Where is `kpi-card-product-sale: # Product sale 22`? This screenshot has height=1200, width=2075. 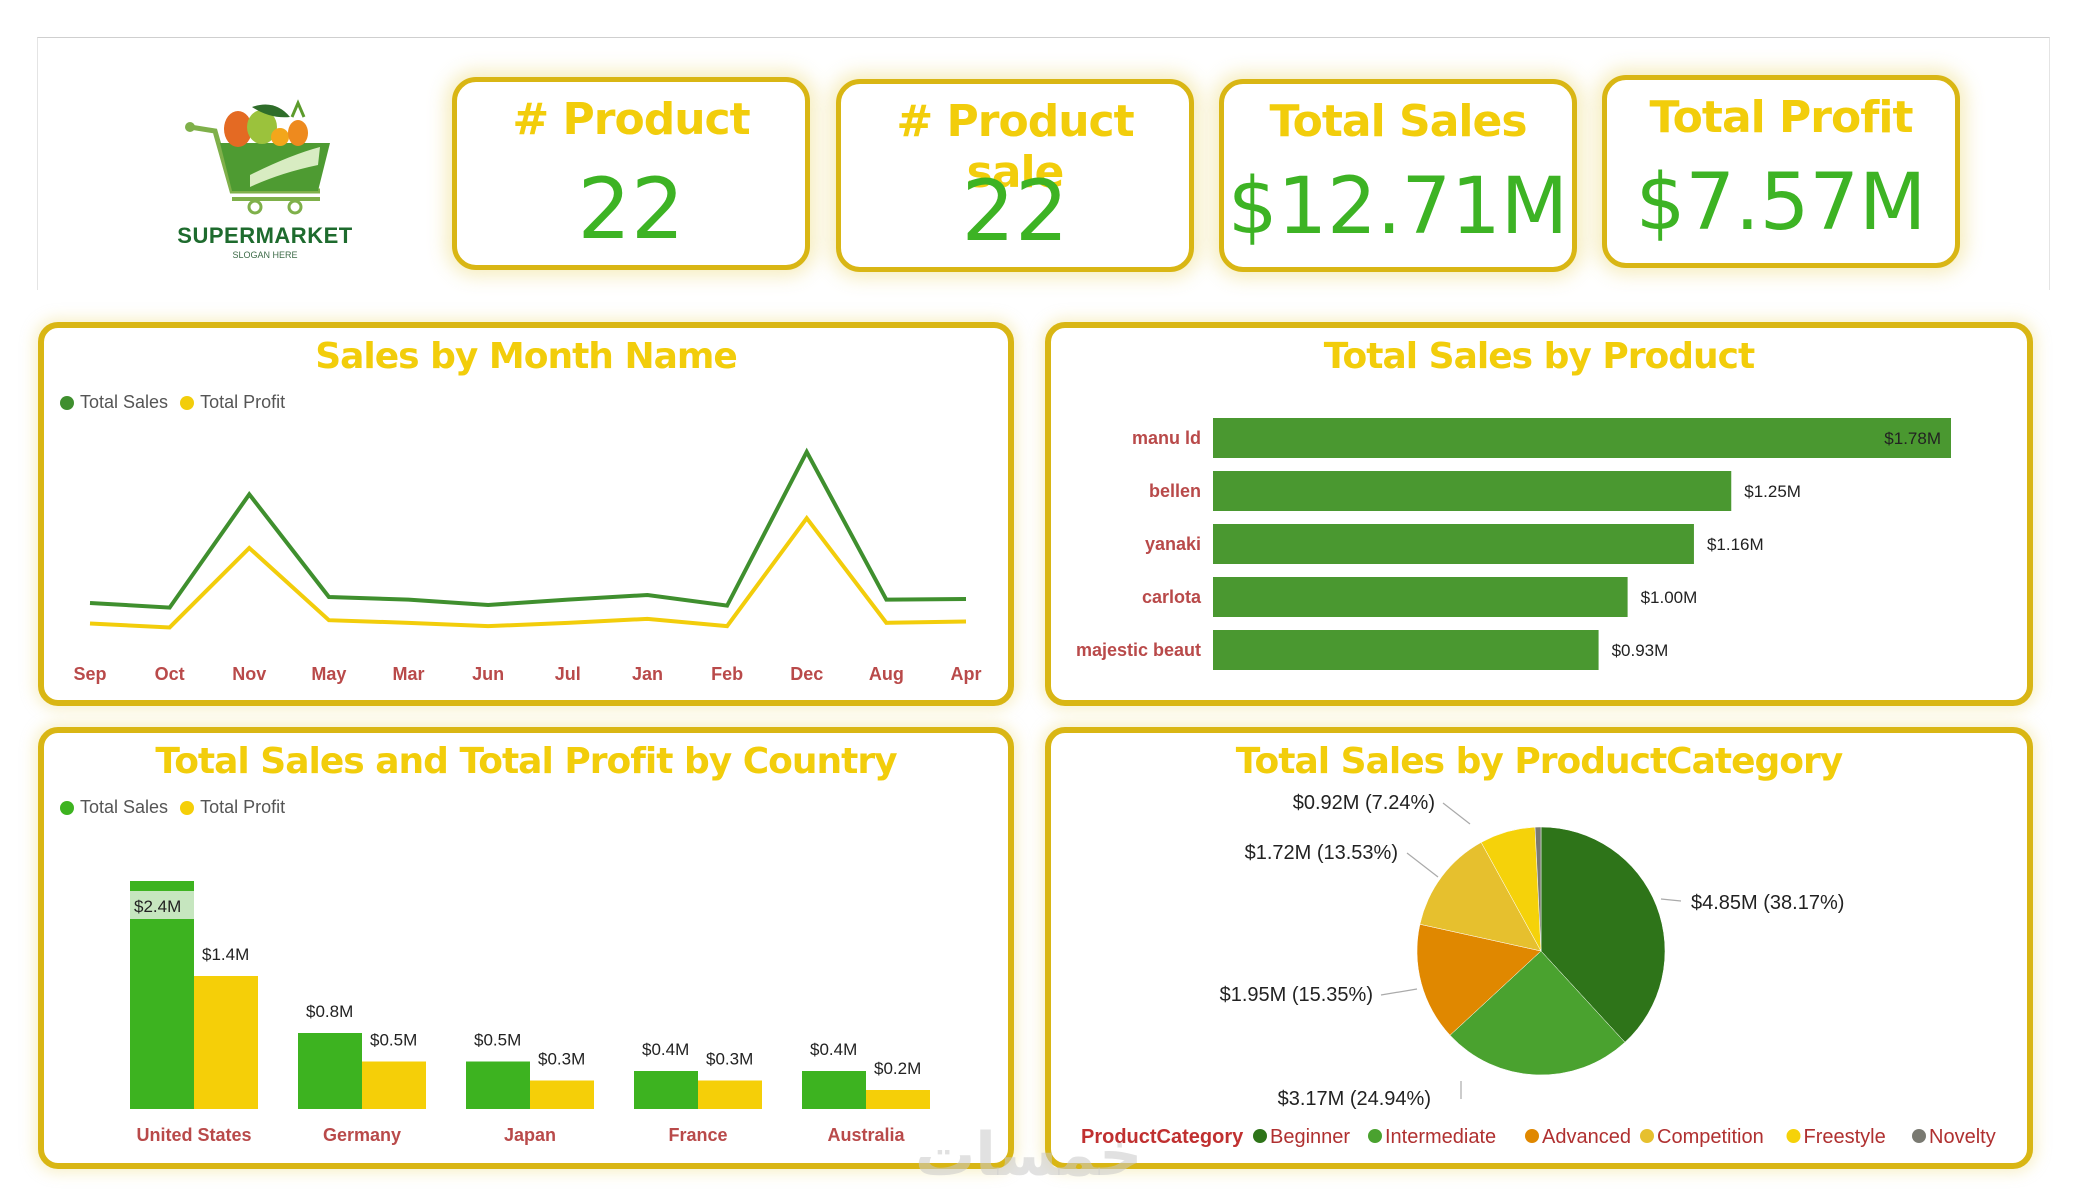 kpi-card-product-sale: # Product sale 22 is located at coordinates (1015, 175).